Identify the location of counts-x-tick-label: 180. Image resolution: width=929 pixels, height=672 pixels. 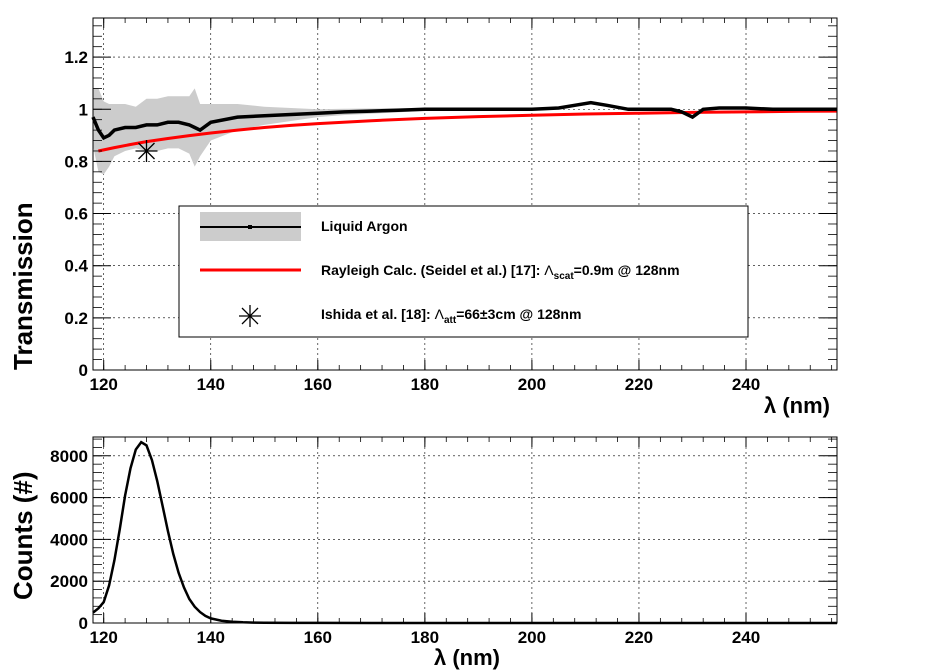
(425, 637).